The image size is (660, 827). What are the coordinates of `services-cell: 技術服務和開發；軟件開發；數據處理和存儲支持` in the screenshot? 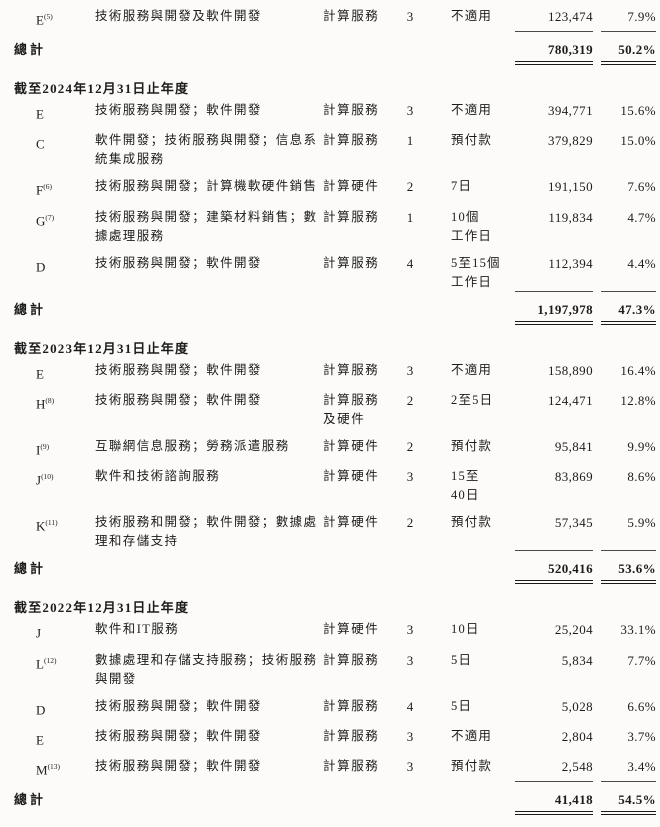 It's located at (206, 532).